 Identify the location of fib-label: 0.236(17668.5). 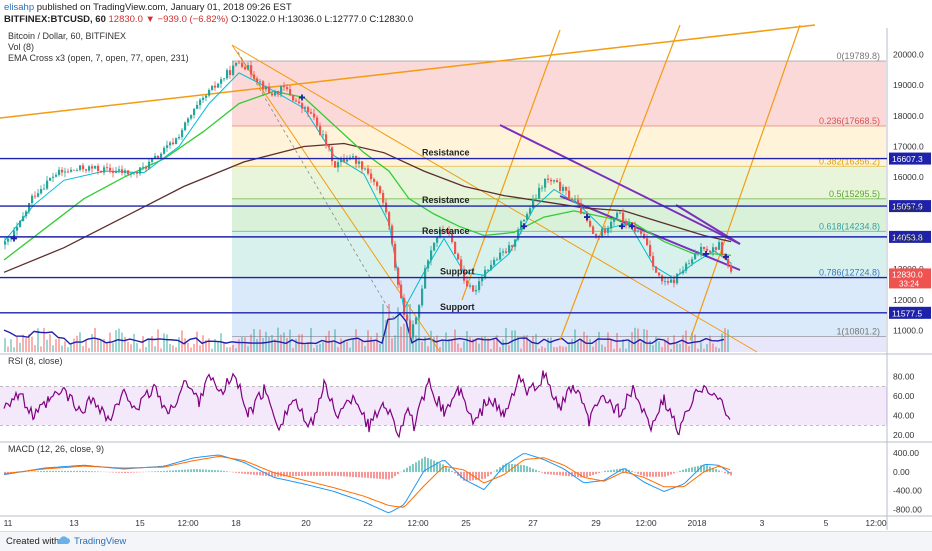
(849, 121).